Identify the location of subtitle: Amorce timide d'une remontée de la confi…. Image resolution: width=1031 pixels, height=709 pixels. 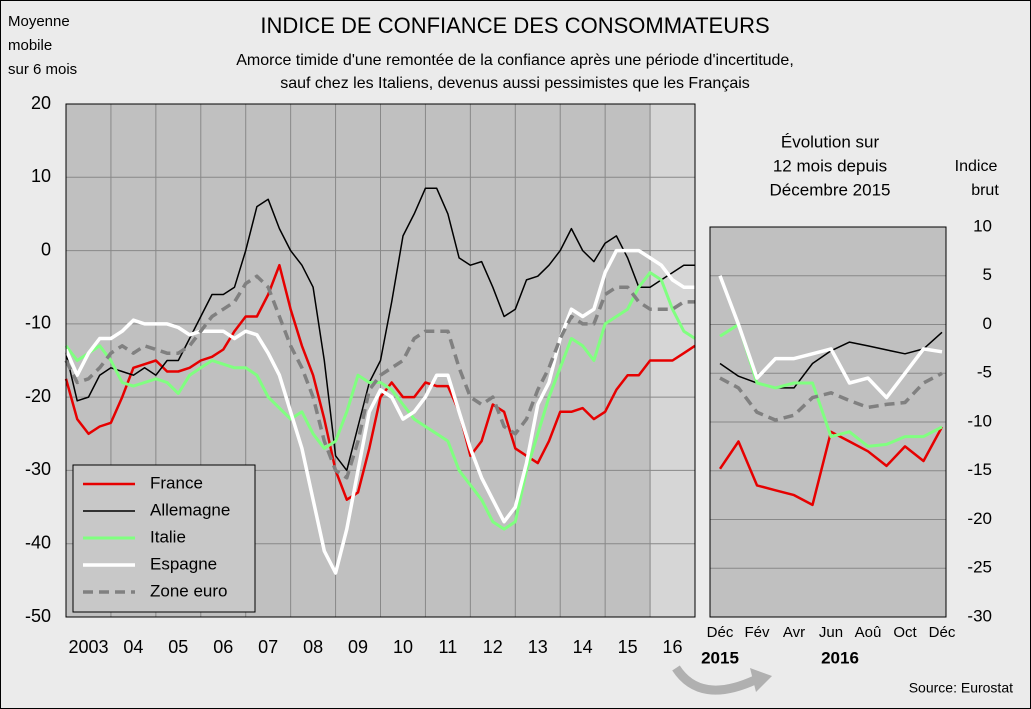
(515, 60).